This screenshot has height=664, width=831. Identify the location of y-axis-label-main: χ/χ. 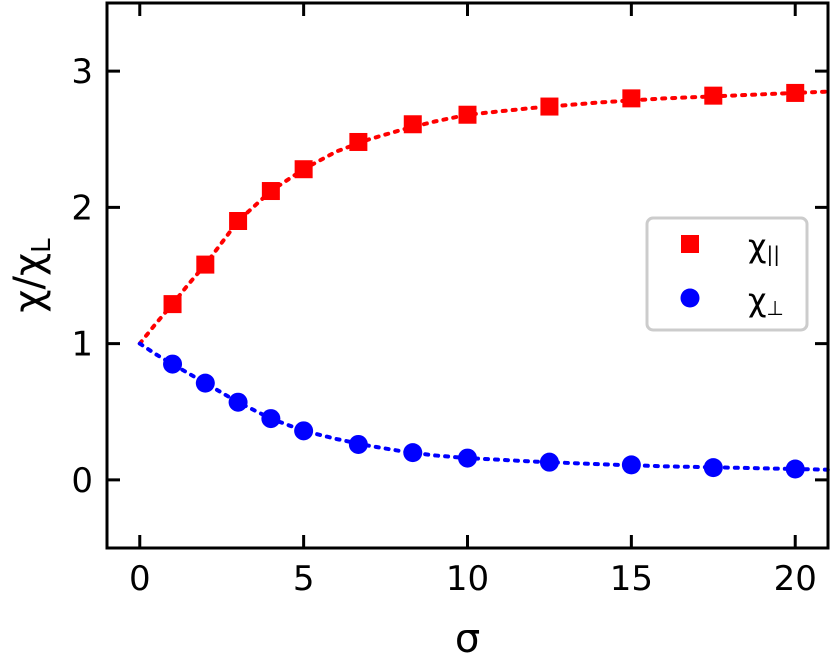
(29, 283).